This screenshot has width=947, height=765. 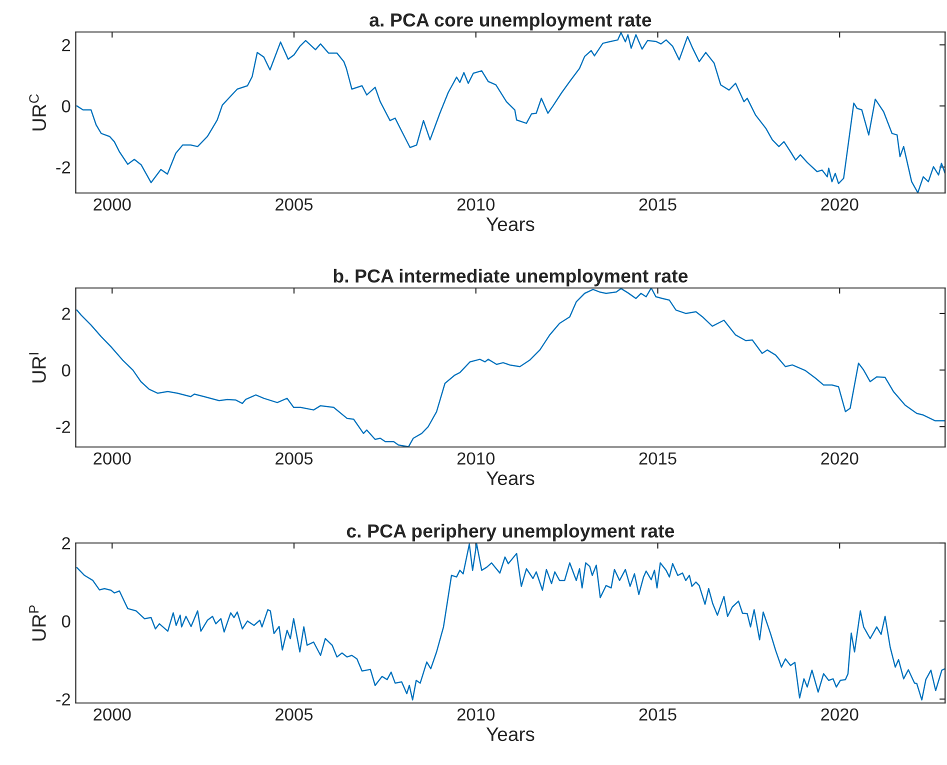 What do you see at coordinates (511, 21) in the screenshot?
I see `chart-title: a. PCA core unemployment rate` at bounding box center [511, 21].